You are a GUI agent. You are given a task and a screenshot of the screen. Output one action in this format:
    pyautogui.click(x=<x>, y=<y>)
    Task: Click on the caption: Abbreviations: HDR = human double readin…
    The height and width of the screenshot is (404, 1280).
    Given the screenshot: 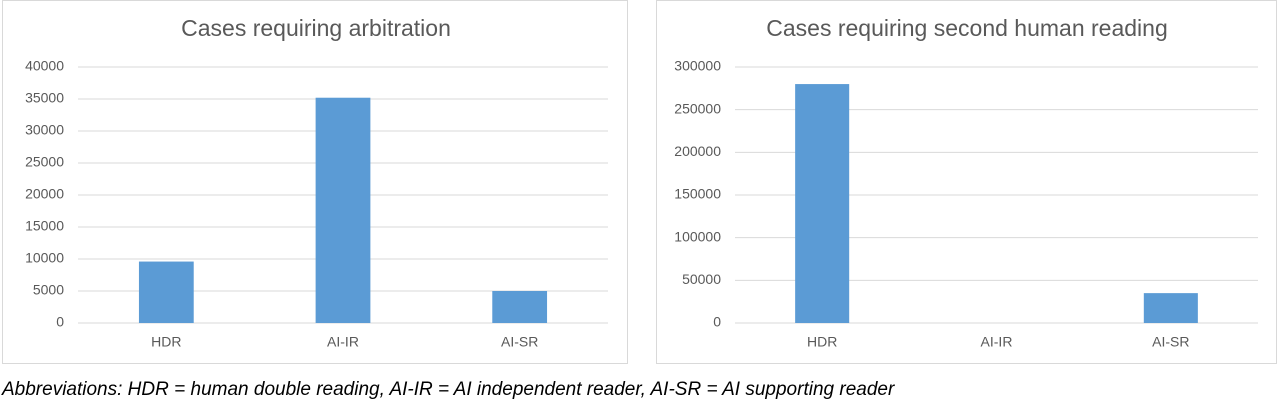 What is the action you would take?
    pyautogui.click(x=448, y=389)
    